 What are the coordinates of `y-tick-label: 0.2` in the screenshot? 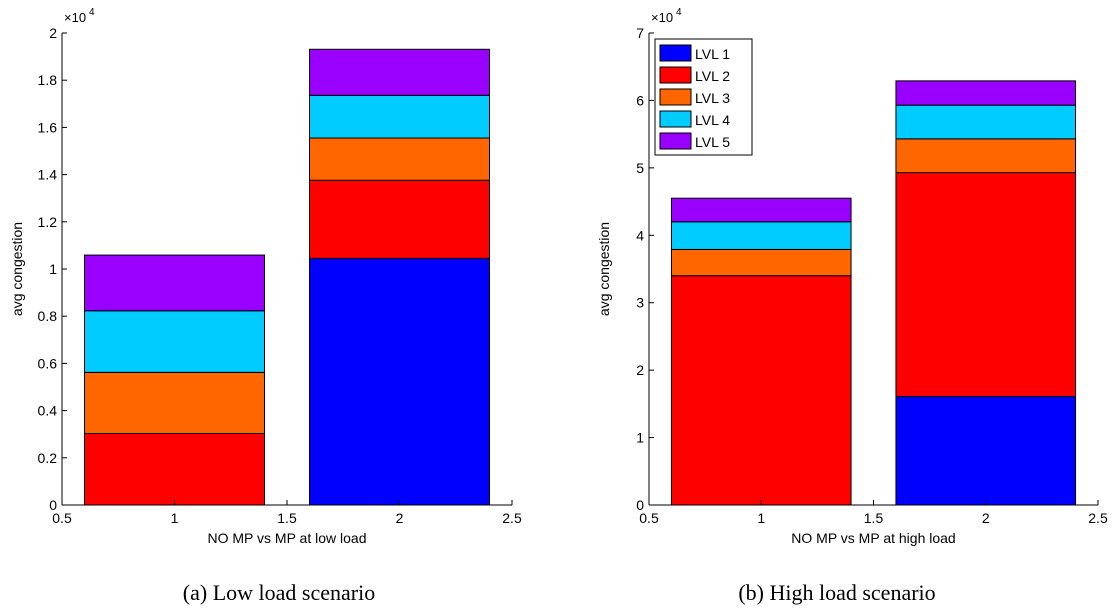 It's located at (48, 458).